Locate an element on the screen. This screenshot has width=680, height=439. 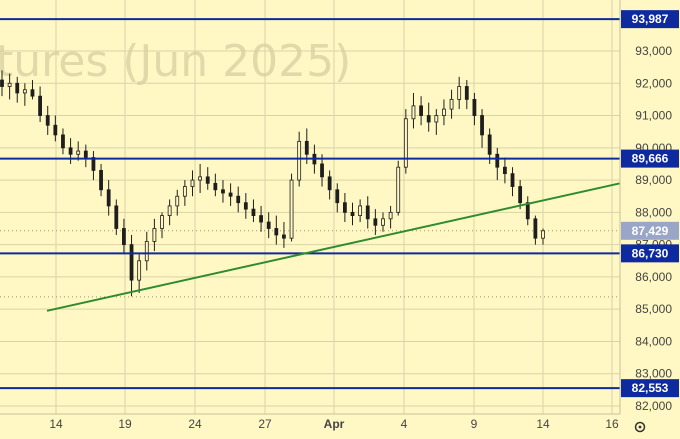
y-tick-label: 88,000 is located at coordinates (653, 212).